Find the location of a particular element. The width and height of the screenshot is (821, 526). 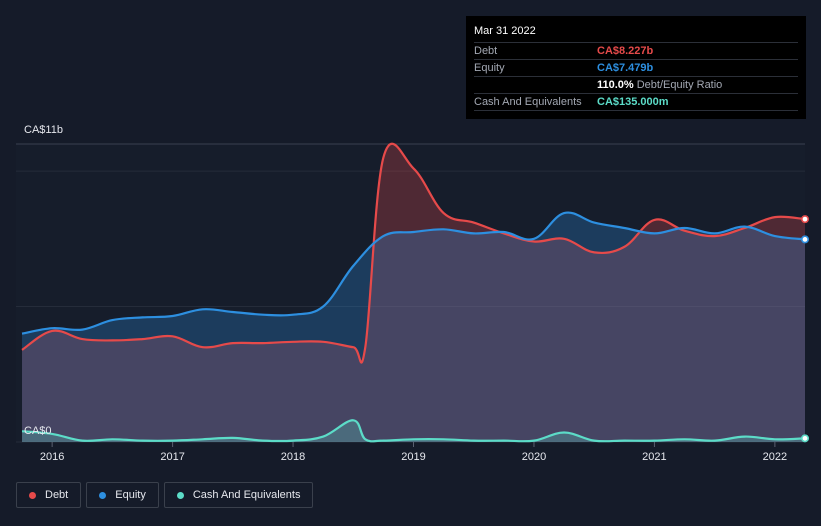

series-endpoints is located at coordinates (804, 329).